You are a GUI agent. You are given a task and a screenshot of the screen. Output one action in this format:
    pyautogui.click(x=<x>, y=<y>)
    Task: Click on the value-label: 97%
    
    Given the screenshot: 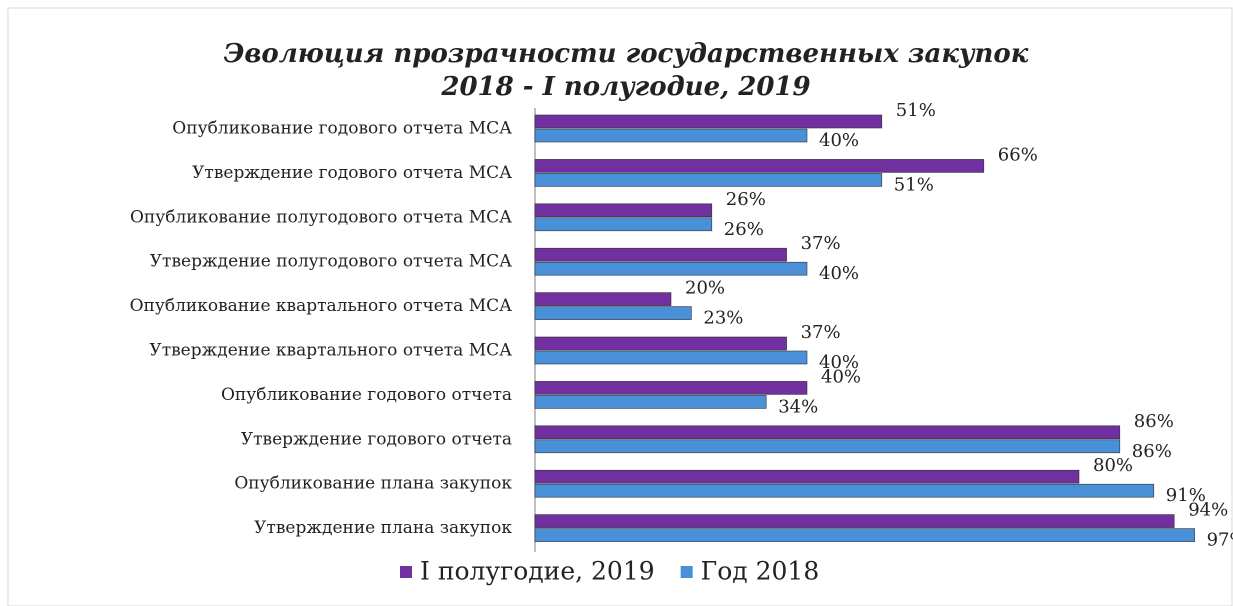 What is the action you would take?
    pyautogui.click(x=1220, y=540)
    